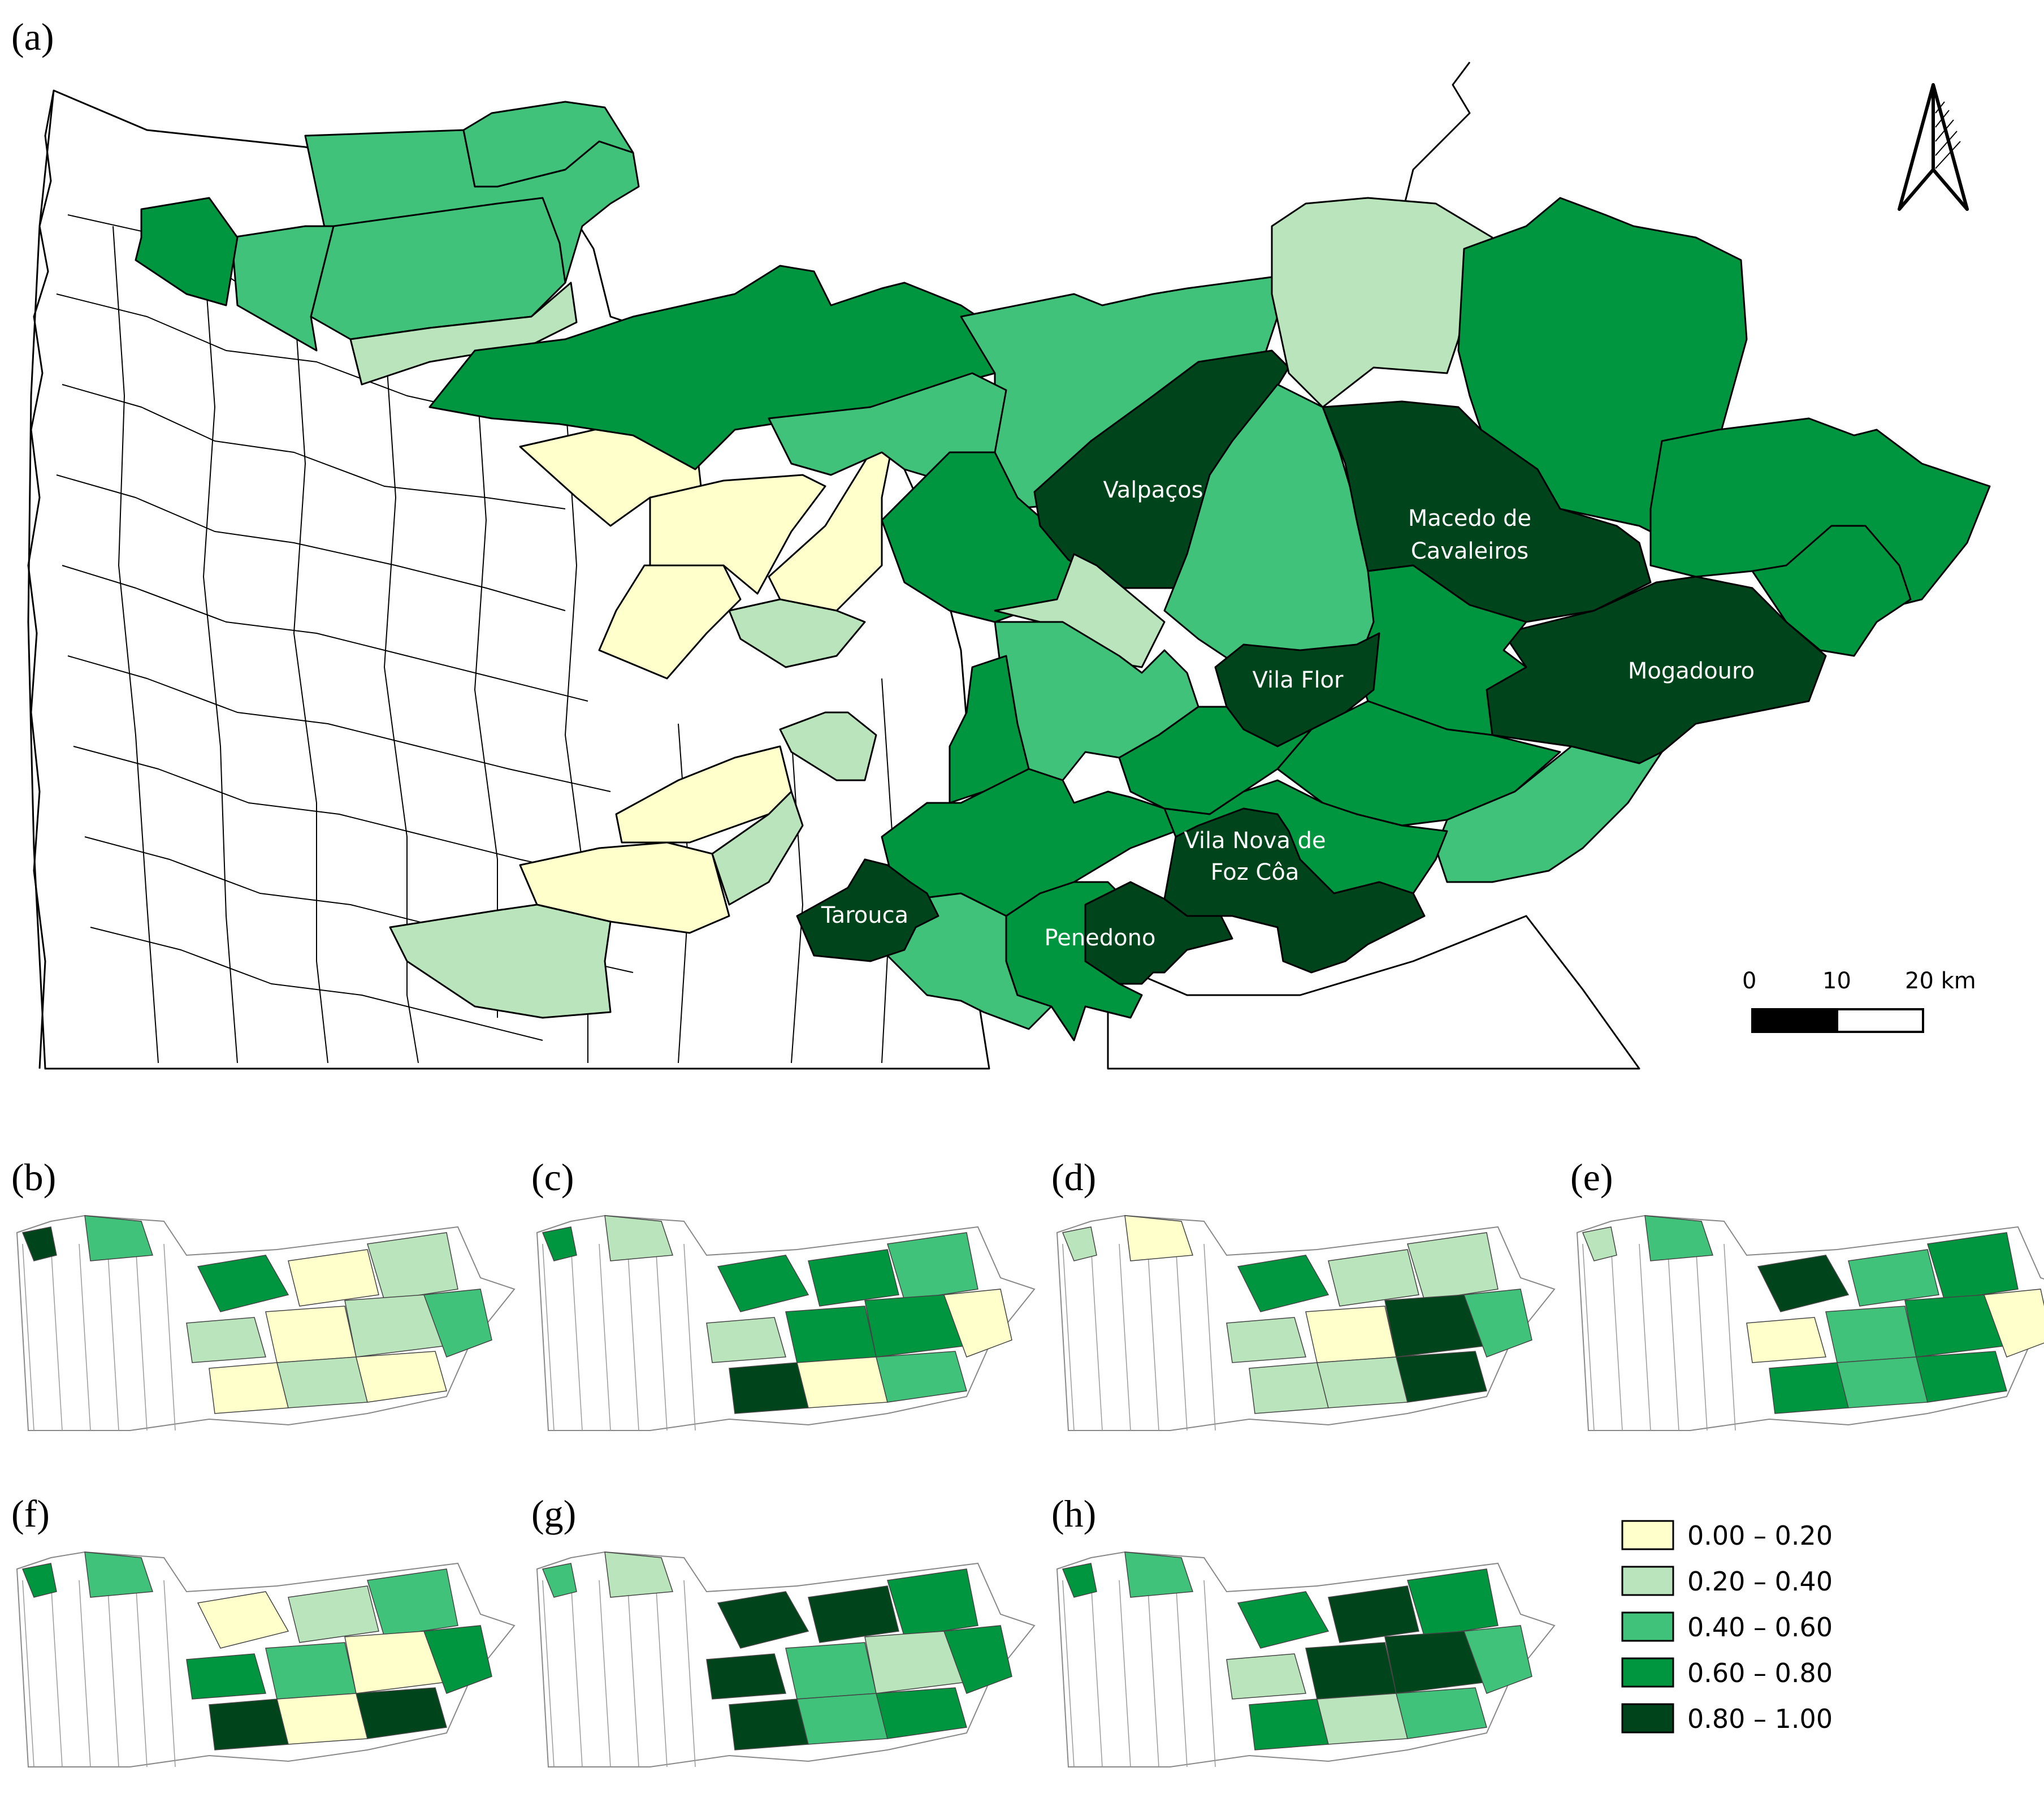 The width and height of the screenshot is (2044, 1798). I want to click on panel-label-a: (a), so click(32, 36).